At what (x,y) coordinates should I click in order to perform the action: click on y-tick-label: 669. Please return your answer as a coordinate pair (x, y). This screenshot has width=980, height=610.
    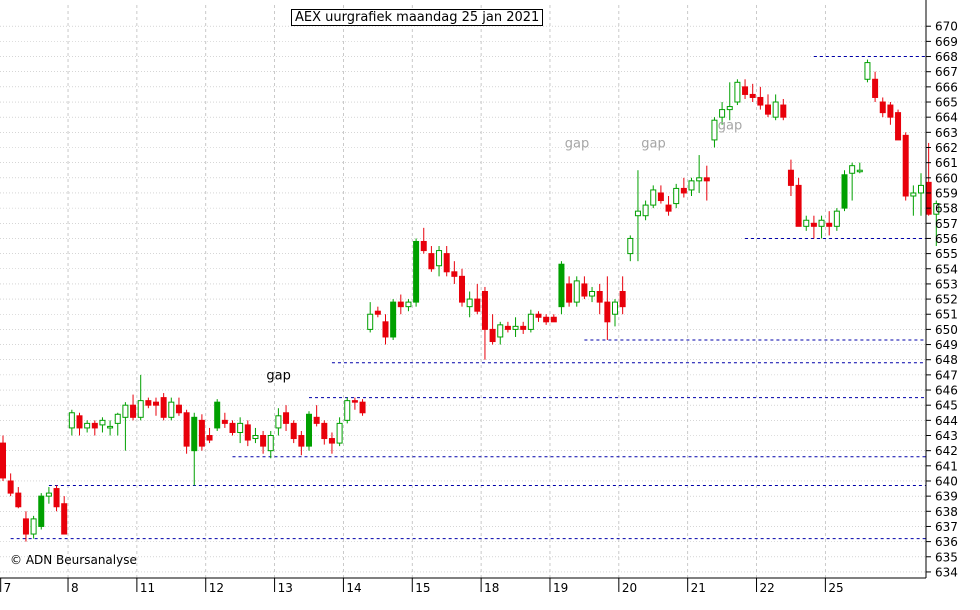
    Looking at the image, I should click on (946, 42).